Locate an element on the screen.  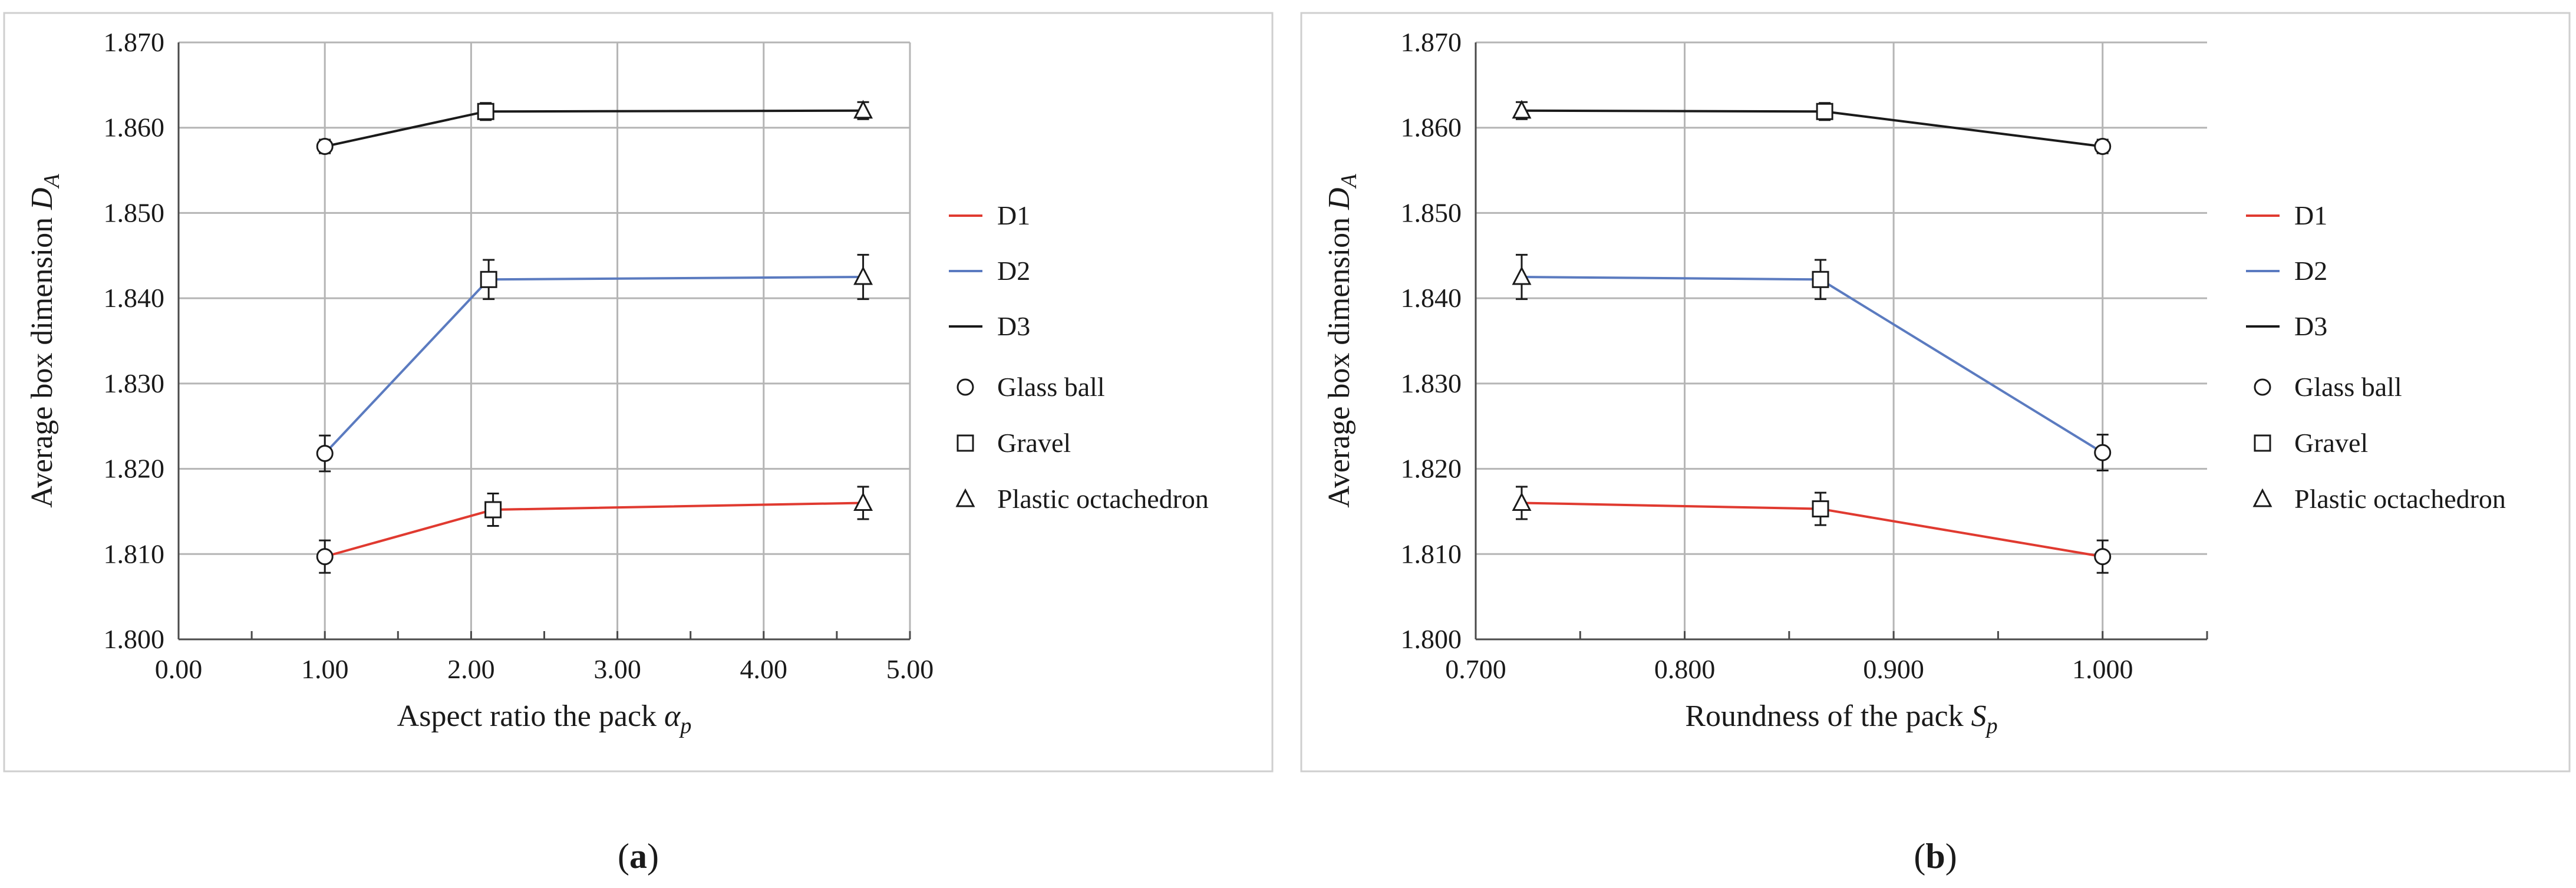
panel-label-letter: b is located at coordinates (1935, 856).